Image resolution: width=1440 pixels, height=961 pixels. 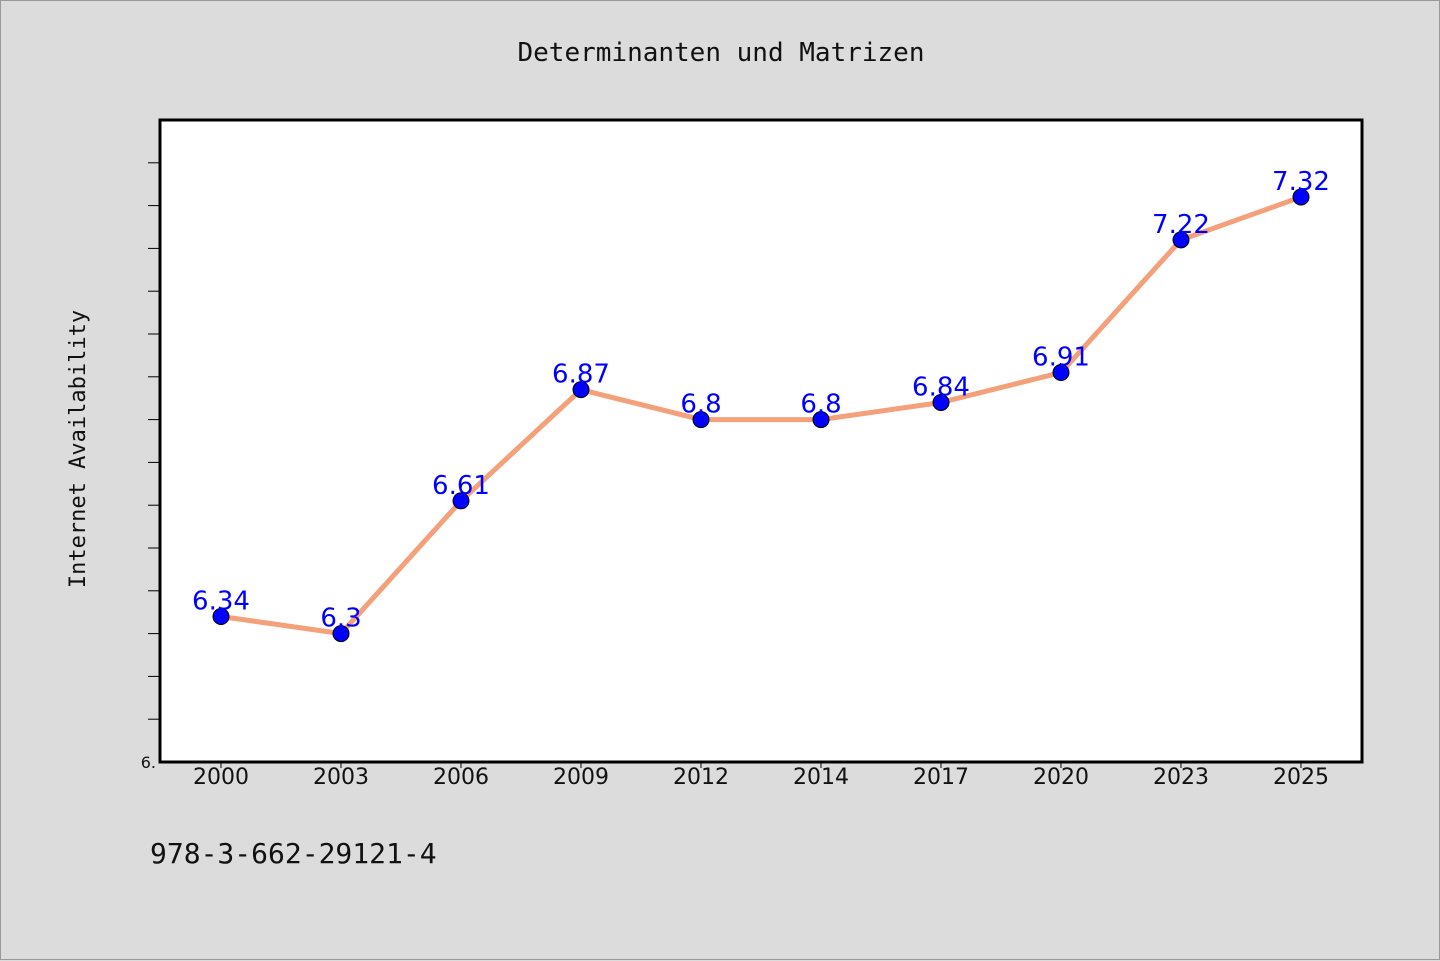 I want to click on x-tick-label: 2012, so click(x=701, y=777).